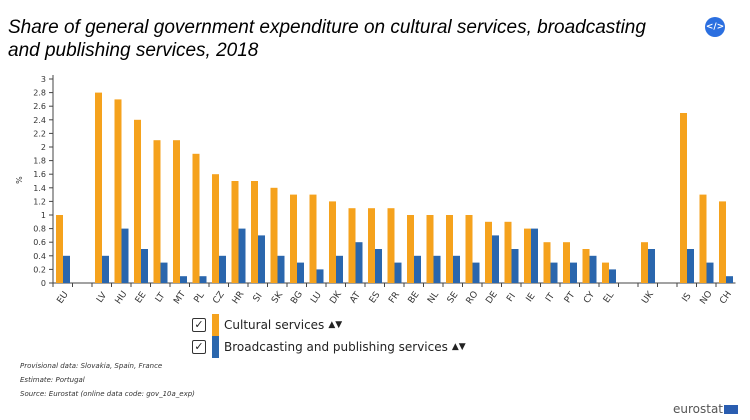 The height and width of the screenshot is (420, 750). I want to click on y-tick-label: 2.4, so click(39, 120).